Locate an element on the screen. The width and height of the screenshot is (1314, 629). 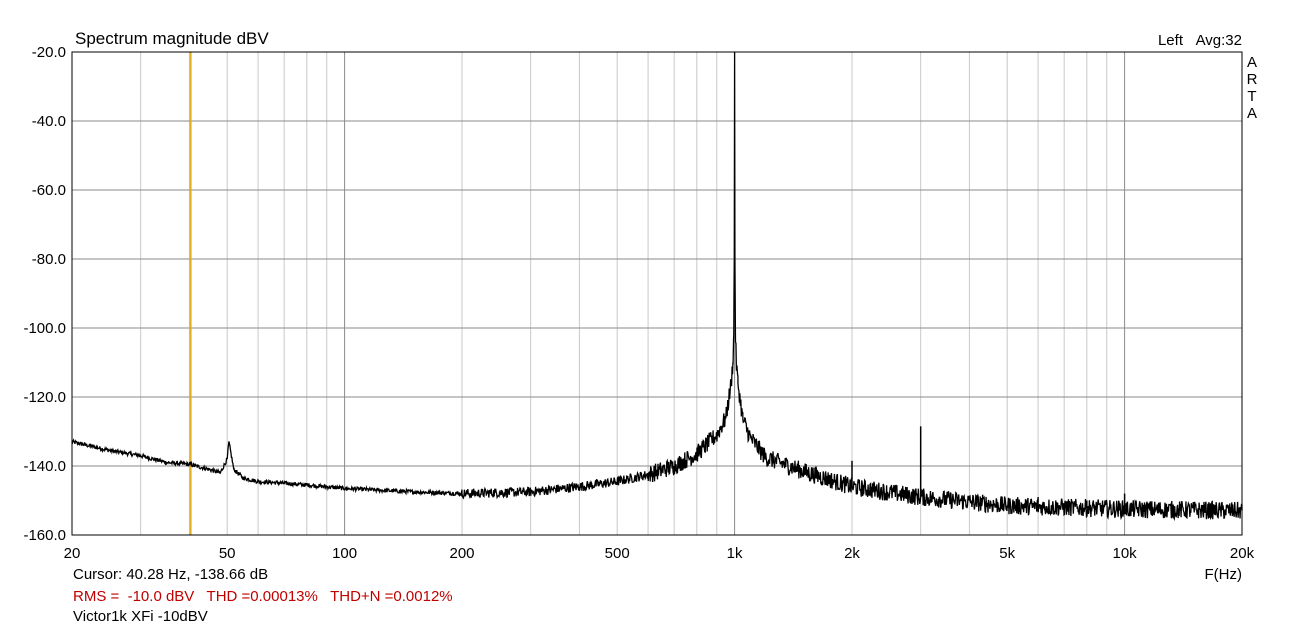
avg-label: Avg:32 is located at coordinates (1219, 40).